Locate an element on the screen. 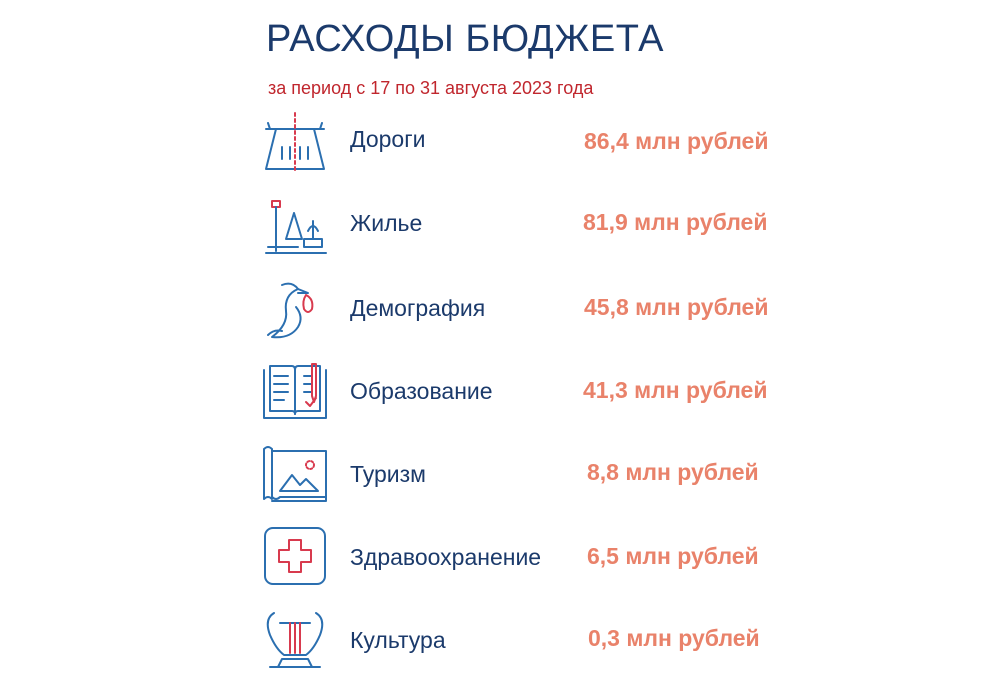 The height and width of the screenshot is (692, 1000). list-item: Здравоохранение 6,5 млн рублей is located at coordinates (500, 559).